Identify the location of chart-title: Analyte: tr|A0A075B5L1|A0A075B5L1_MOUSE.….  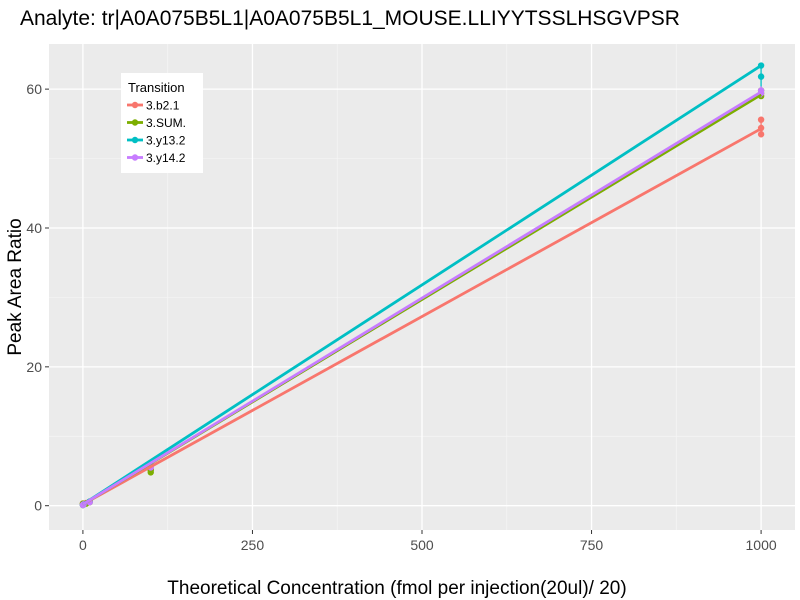
(350, 18).